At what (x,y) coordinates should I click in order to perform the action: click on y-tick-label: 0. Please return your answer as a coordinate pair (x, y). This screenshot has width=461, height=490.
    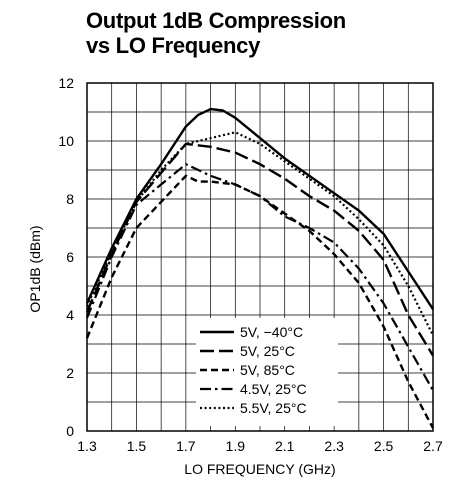
    Looking at the image, I should click on (70, 431).